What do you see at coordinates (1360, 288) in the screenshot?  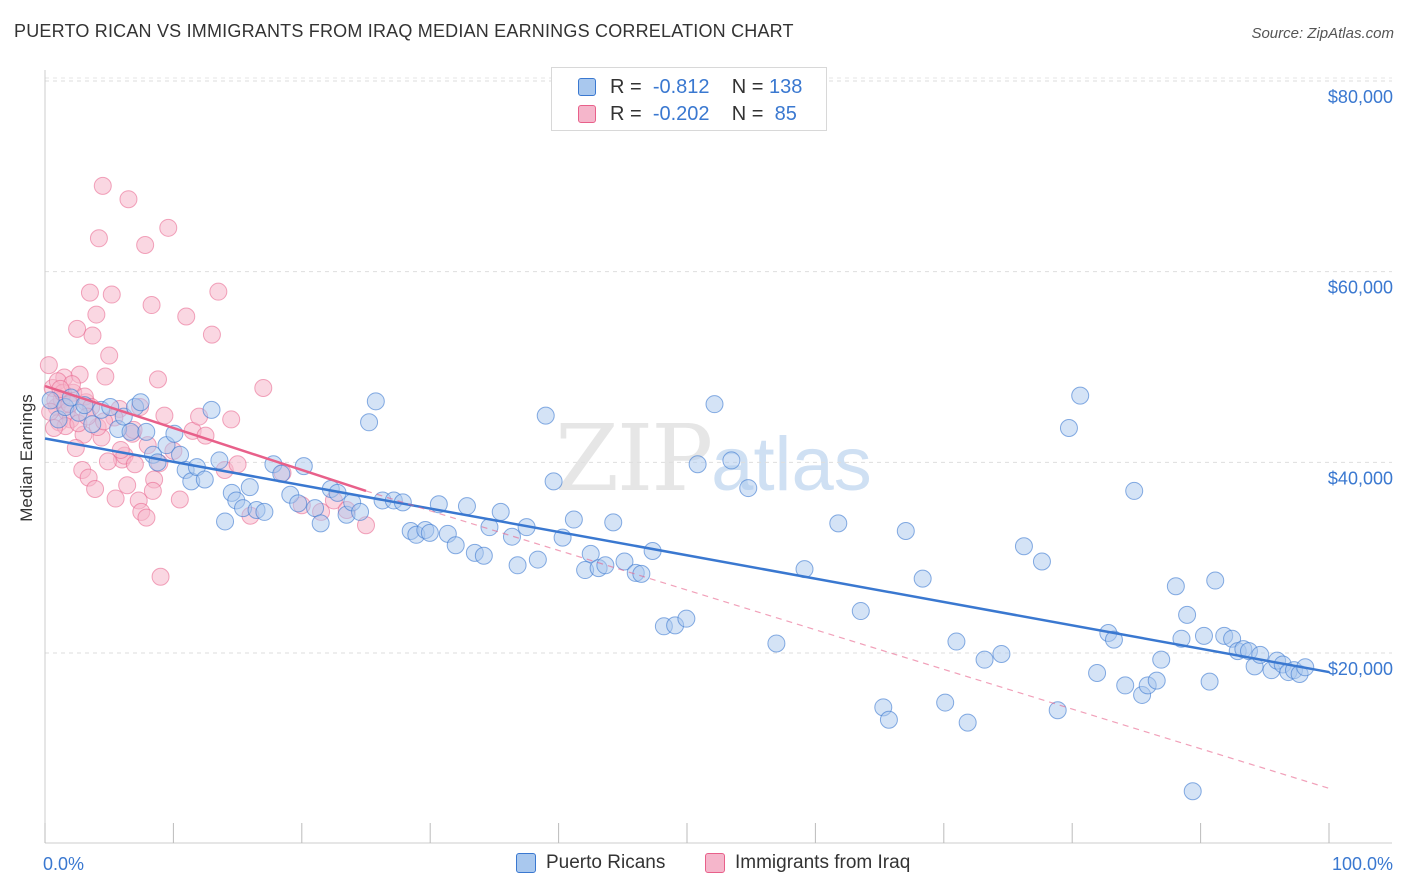 I see `y-tick-label: $60,000` at bounding box center [1360, 288].